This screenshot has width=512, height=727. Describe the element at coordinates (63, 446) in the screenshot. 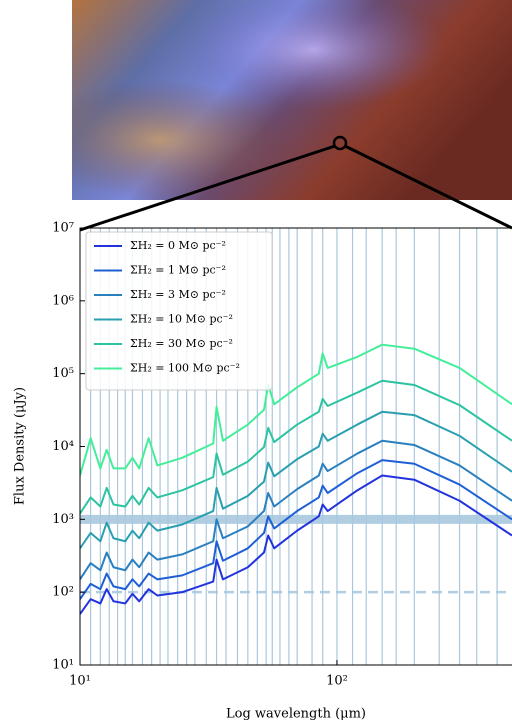

I see `y-tick-label: 10⁴` at that location.